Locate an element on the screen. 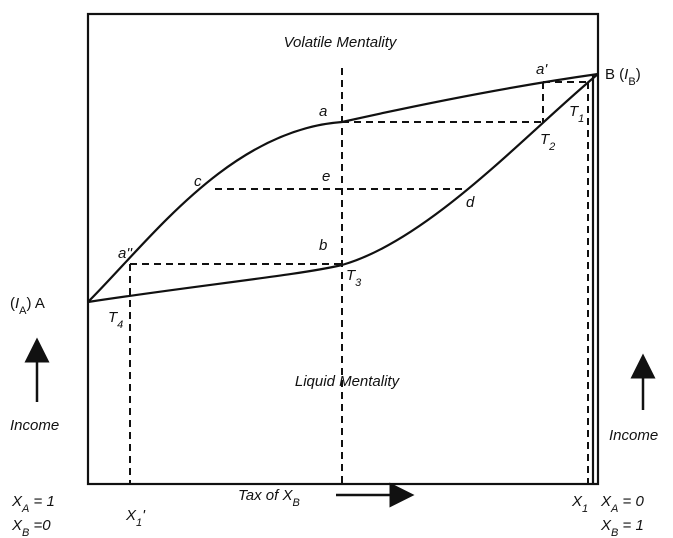 This screenshot has width=673, height=538. point-label: e is located at coordinates (326, 176).